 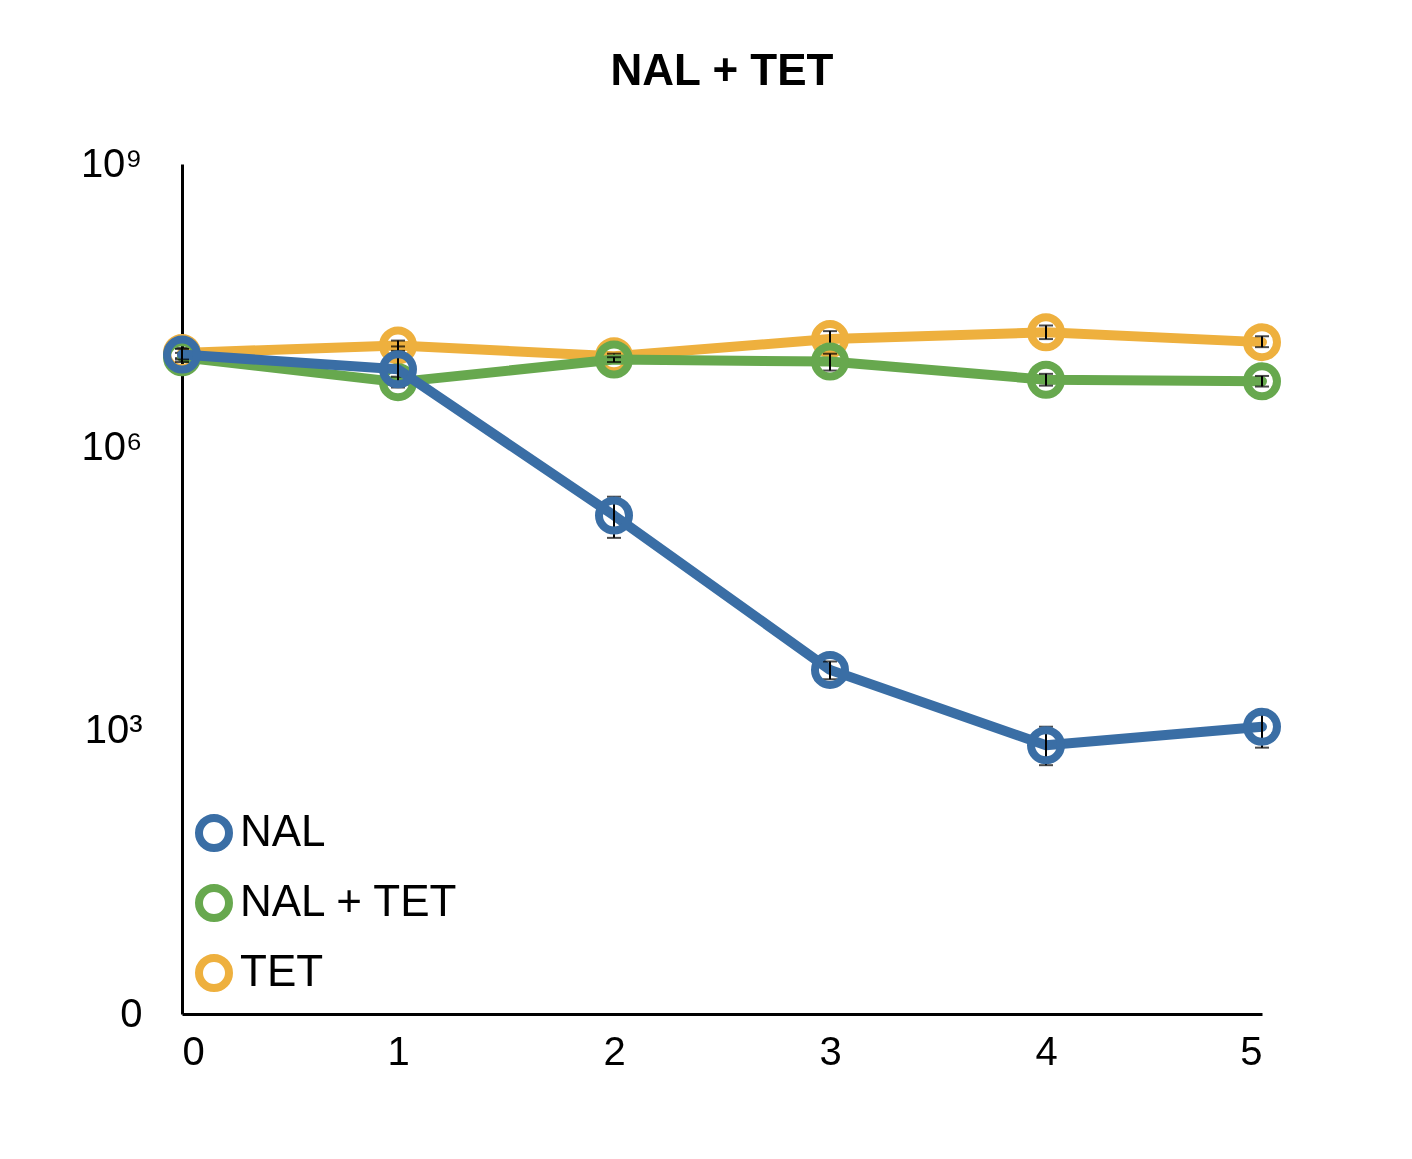 I want to click on x-tick-label: 0, so click(x=193, y=1050).